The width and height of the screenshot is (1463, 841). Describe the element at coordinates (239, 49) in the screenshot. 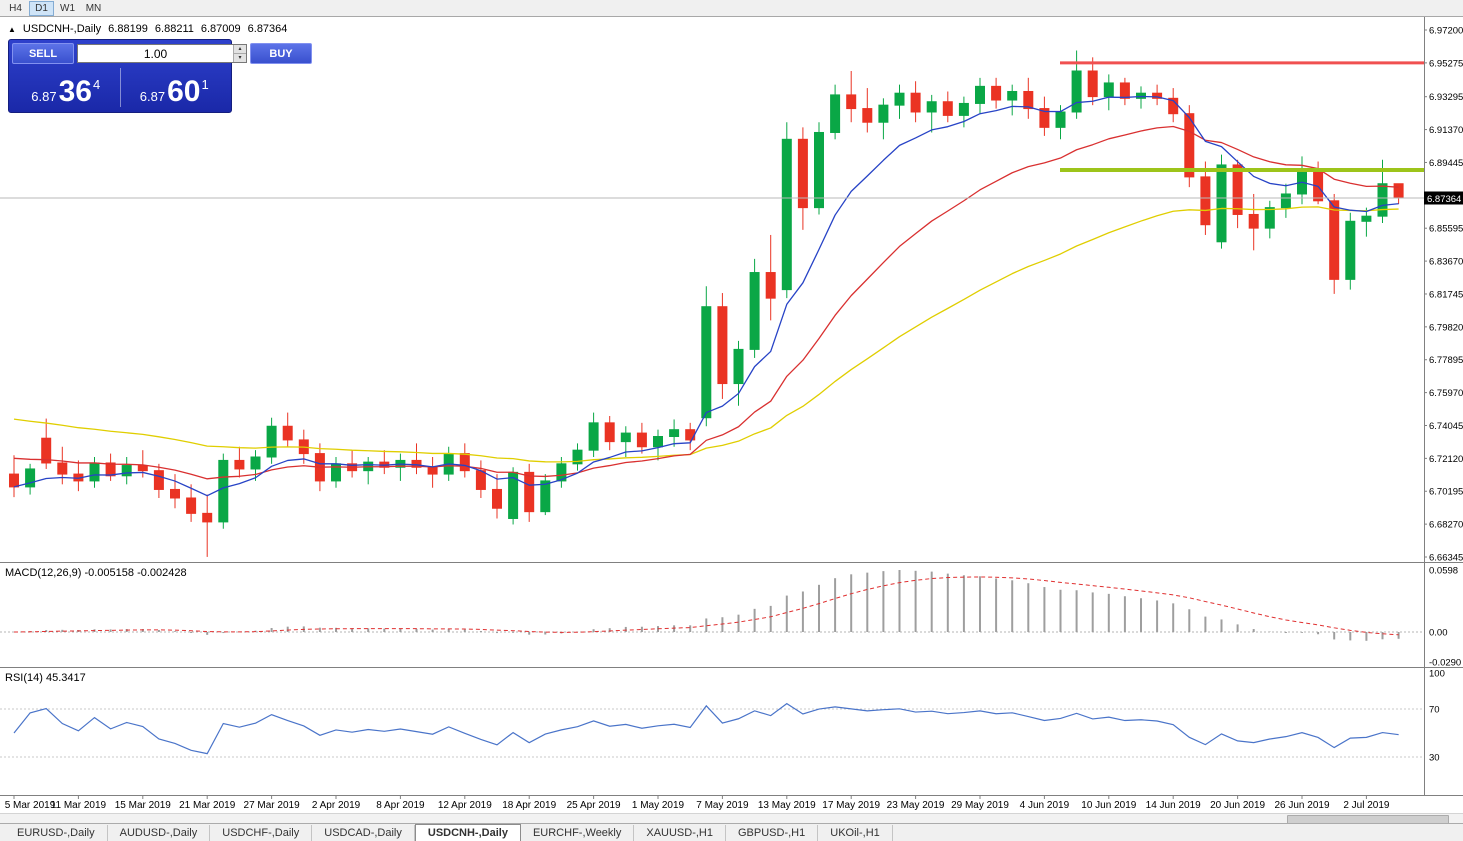

I see `volume-increase-icon: ▴` at that location.